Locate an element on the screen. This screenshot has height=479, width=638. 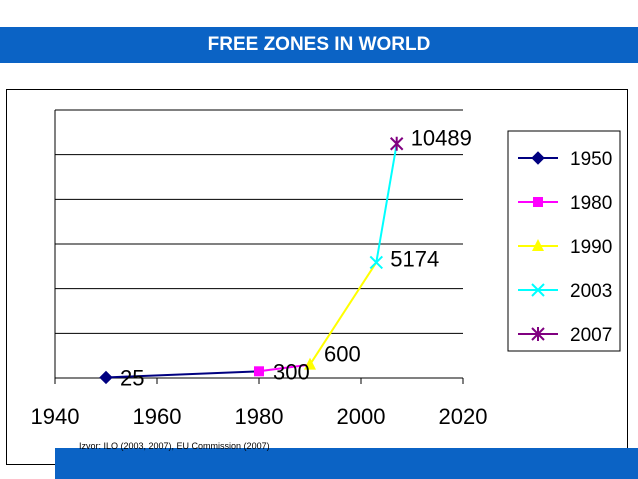
series-line-1990 is located at coordinates (343, 313).